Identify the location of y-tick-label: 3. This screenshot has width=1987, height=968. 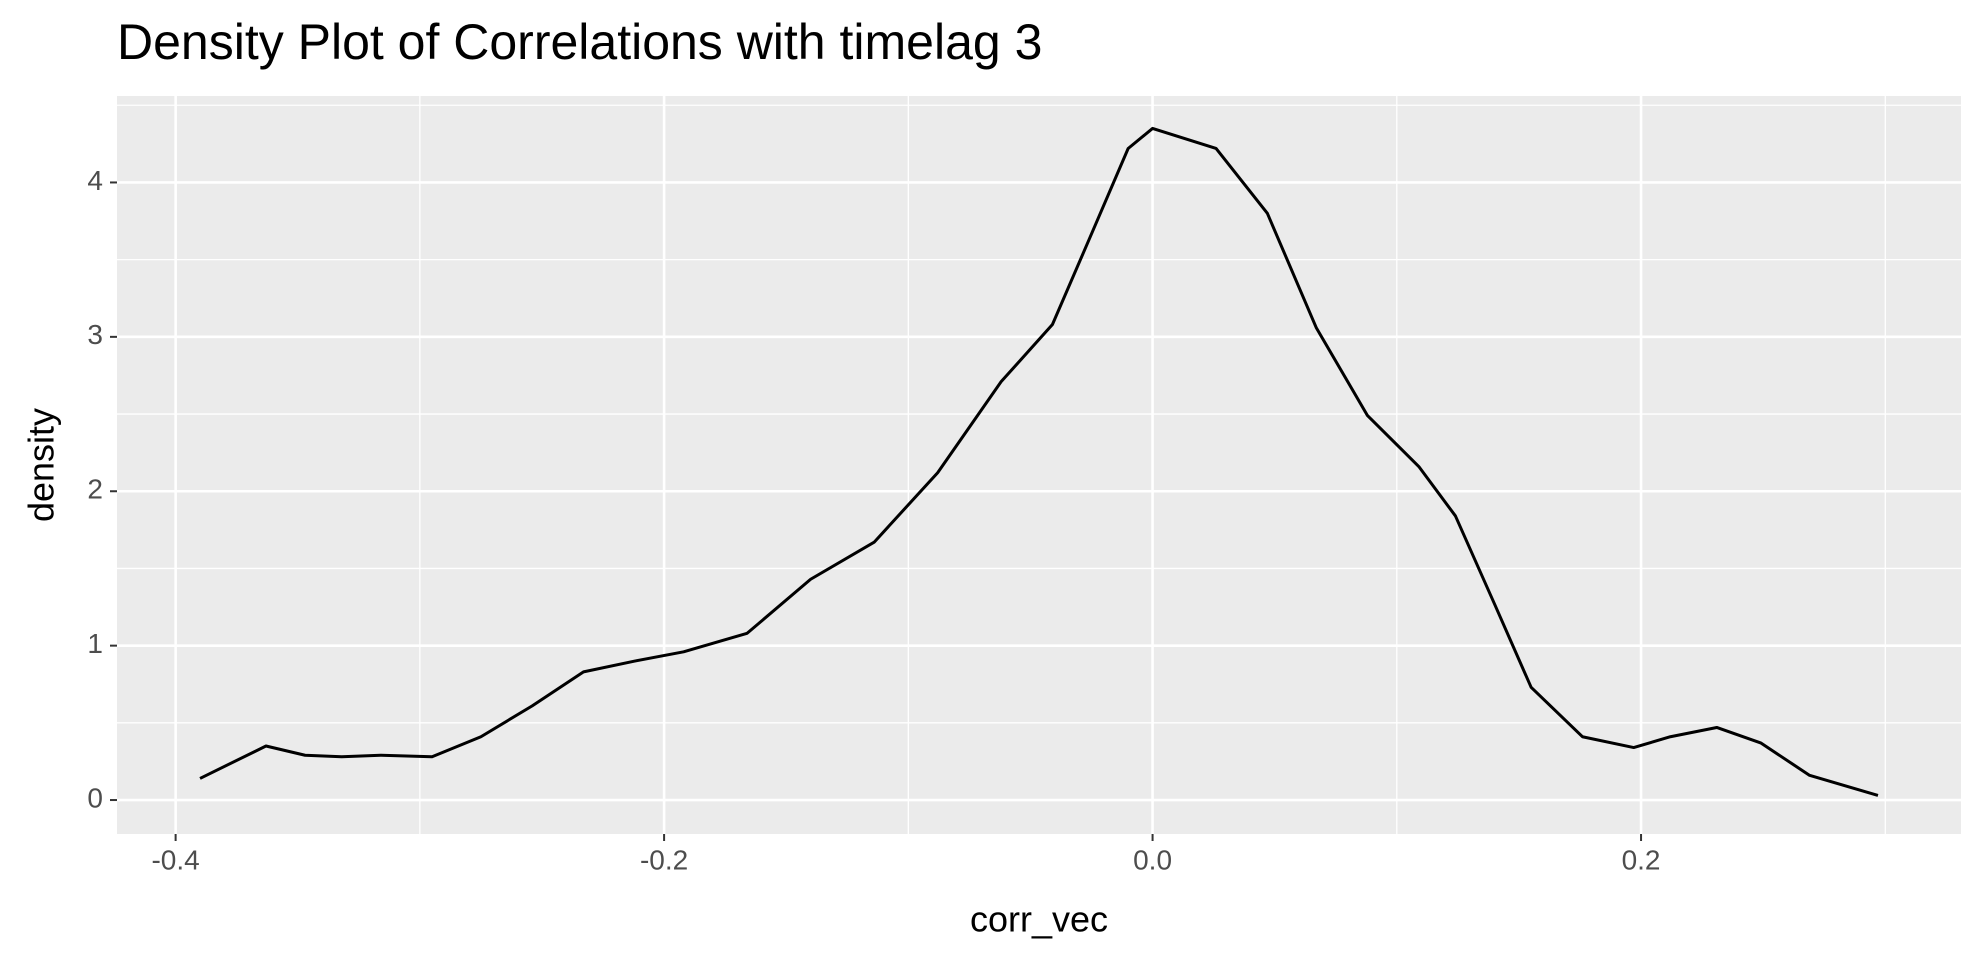
(95, 334).